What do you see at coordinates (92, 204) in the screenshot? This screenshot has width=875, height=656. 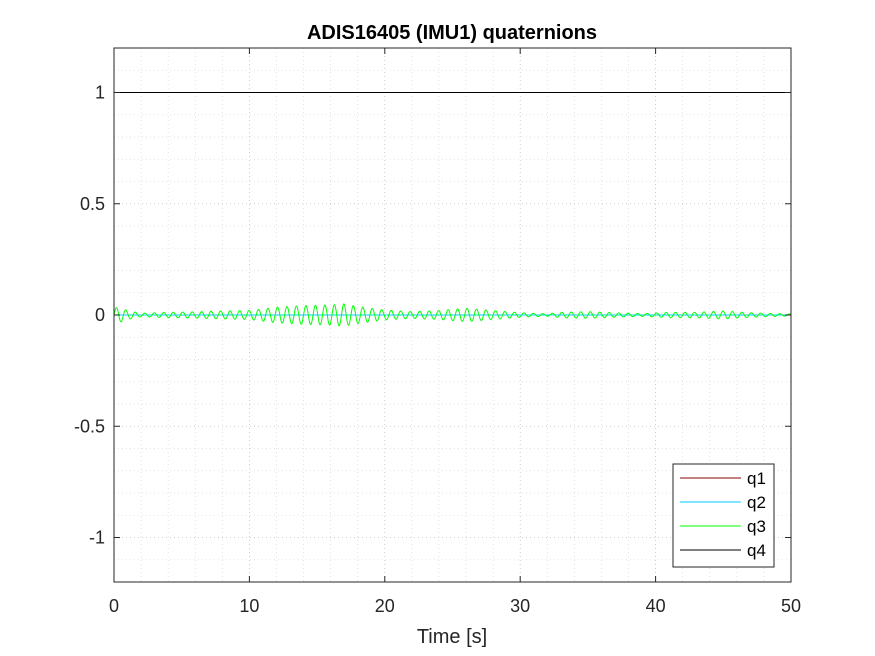 I see `y-tick-label: 0.5` at bounding box center [92, 204].